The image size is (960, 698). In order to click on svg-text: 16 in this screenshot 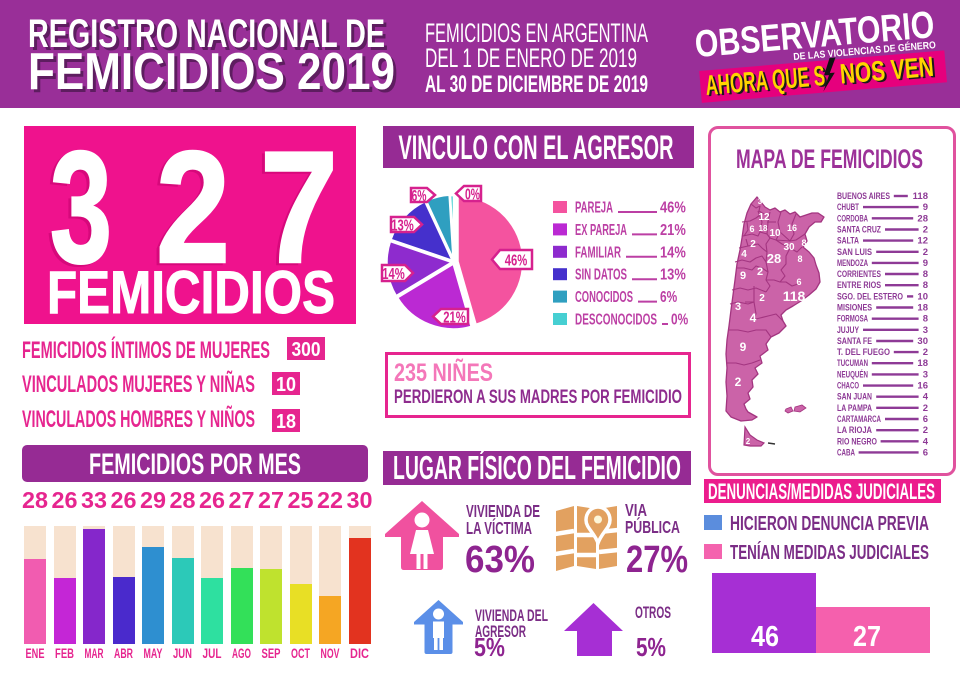, I will do `click(792, 228)`.